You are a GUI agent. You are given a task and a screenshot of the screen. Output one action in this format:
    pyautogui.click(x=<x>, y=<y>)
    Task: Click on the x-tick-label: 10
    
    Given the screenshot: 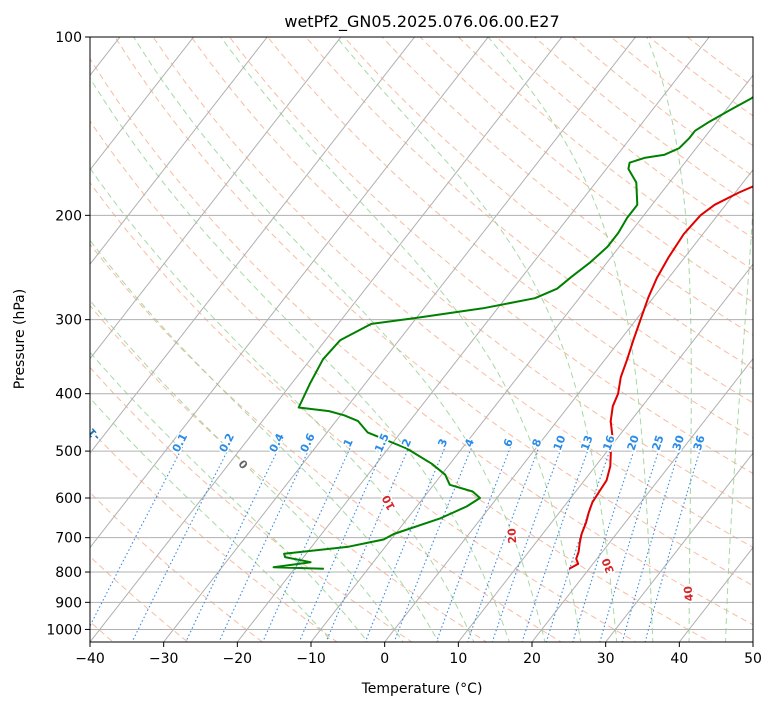 What is the action you would take?
    pyautogui.click(x=458, y=659)
    